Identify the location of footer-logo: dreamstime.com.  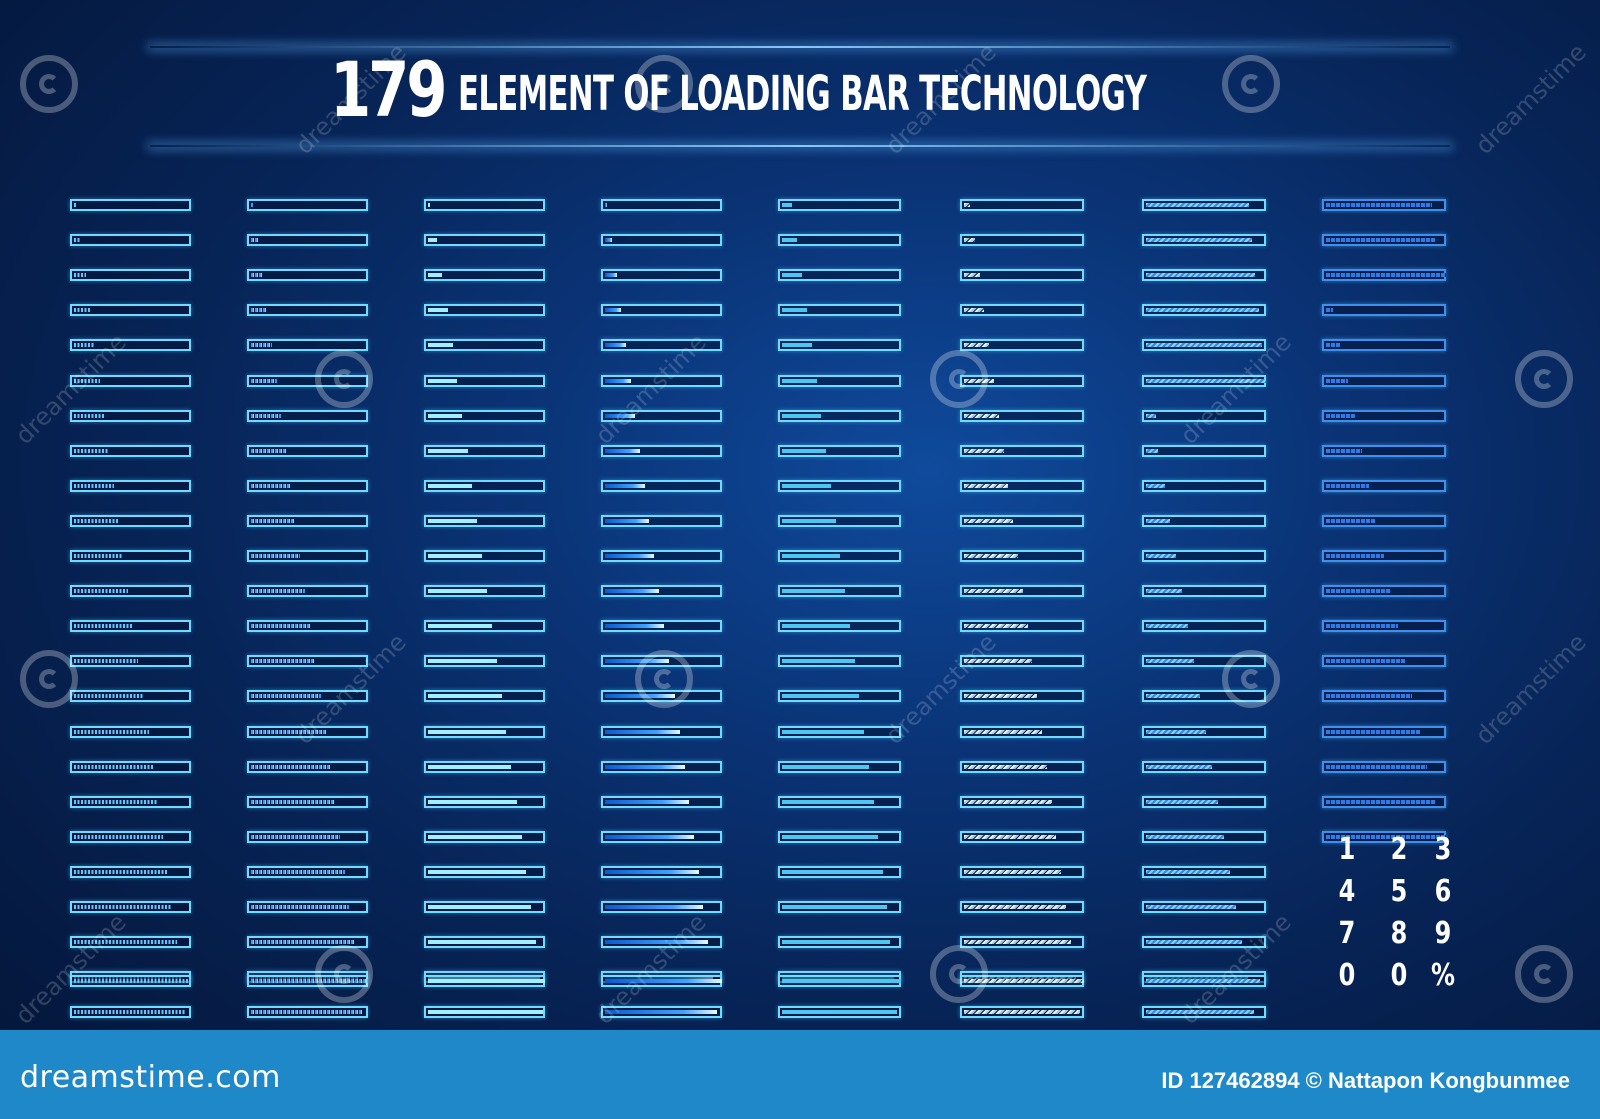
(150, 1077).